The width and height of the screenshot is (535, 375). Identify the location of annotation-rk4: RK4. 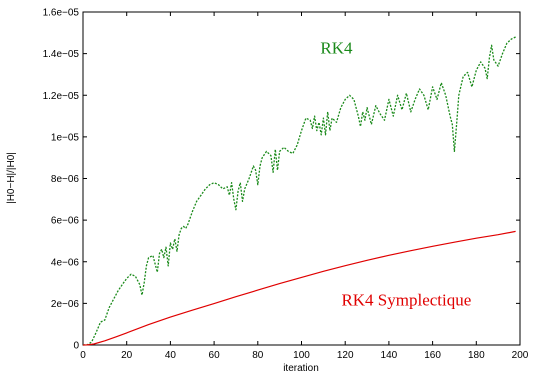
(336, 48).